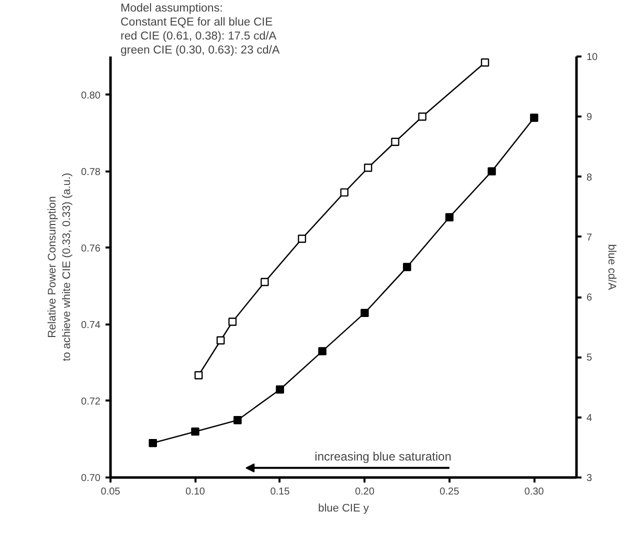 The height and width of the screenshot is (543, 626). Describe the element at coordinates (280, 492) in the screenshot. I see `x-tick-label: 0.15` at that location.